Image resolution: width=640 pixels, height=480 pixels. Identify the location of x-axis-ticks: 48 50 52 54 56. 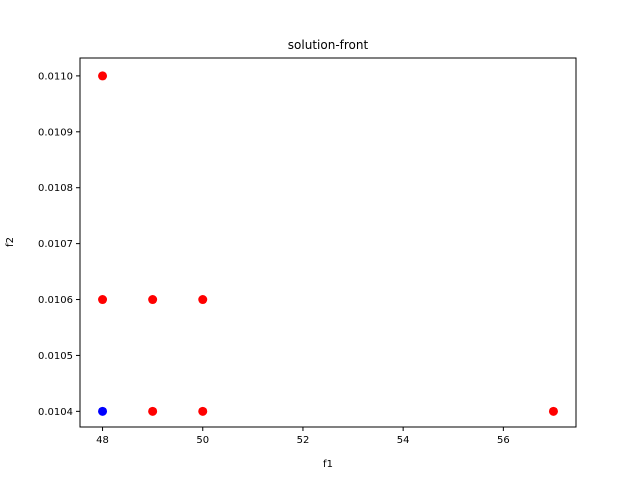
(303, 436).